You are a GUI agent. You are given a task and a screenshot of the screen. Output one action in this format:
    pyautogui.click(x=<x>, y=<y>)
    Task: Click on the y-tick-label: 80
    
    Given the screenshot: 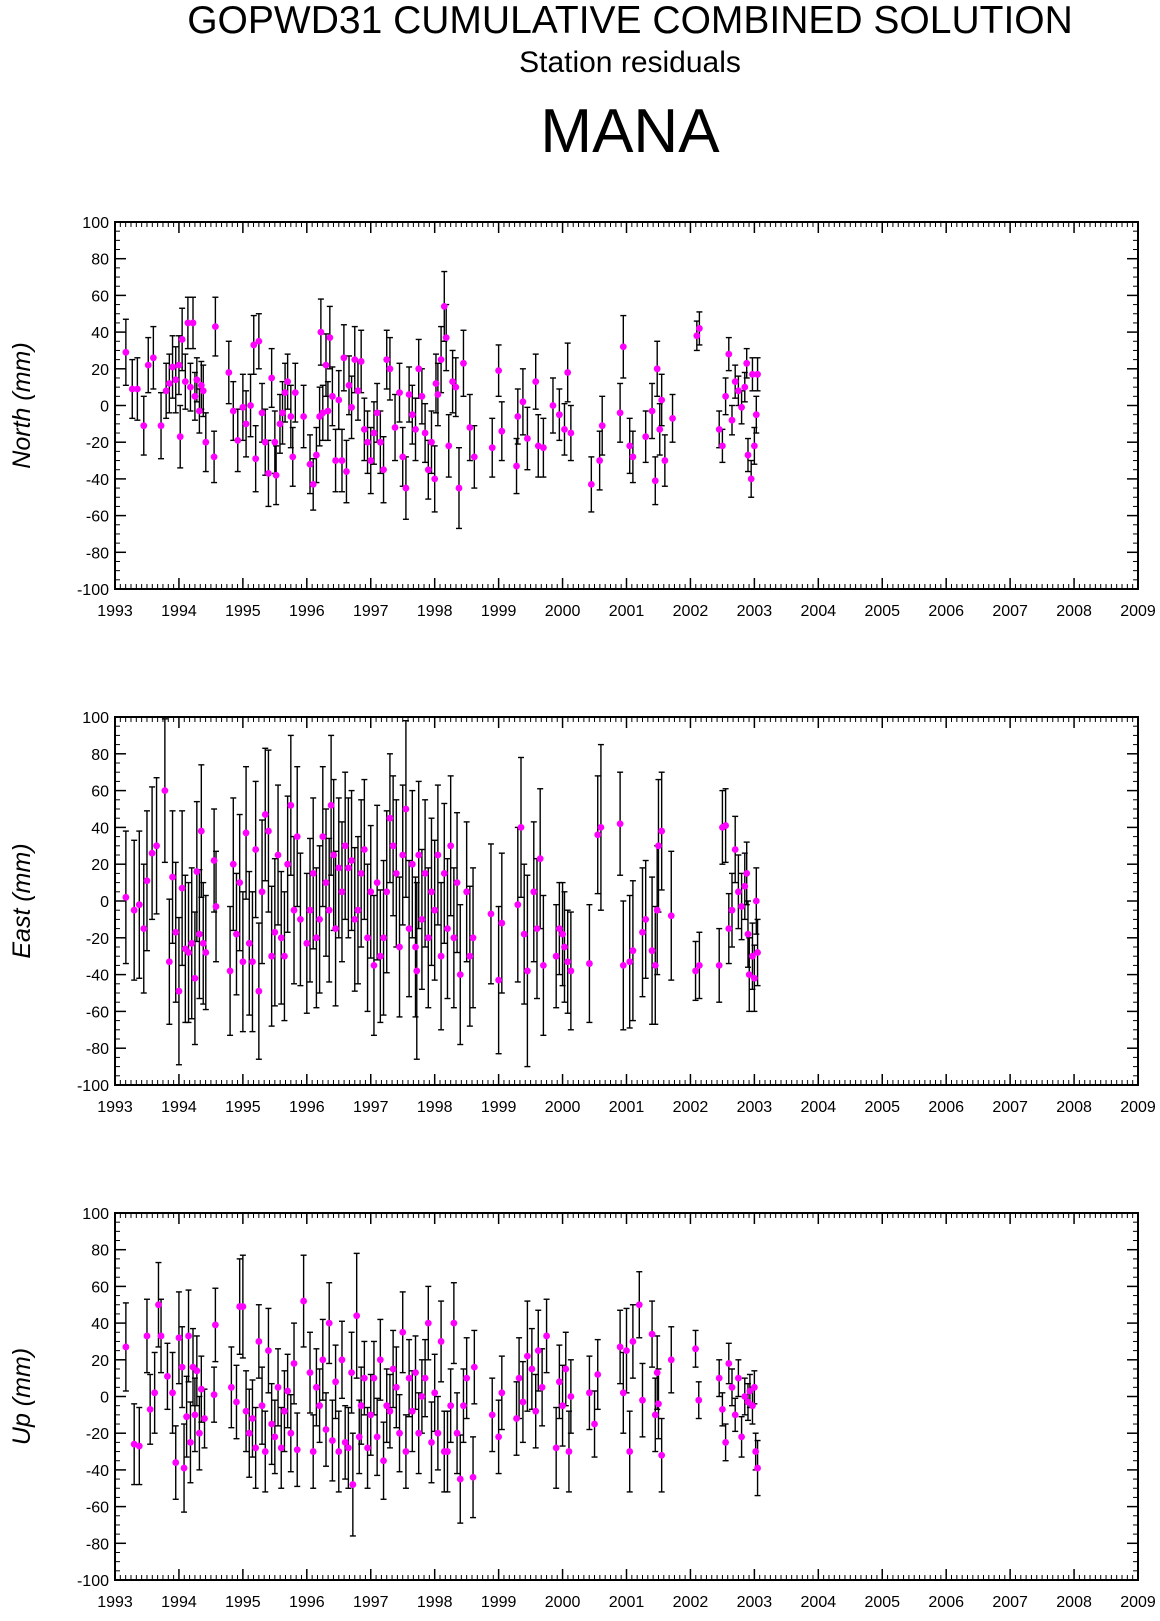 What is the action you would take?
    pyautogui.click(x=100, y=1251)
    